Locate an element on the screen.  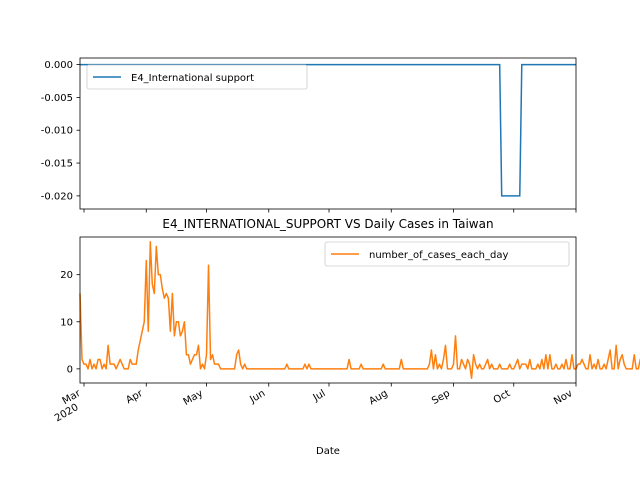
top-legend-label: E4_International support is located at coordinates (192, 78).